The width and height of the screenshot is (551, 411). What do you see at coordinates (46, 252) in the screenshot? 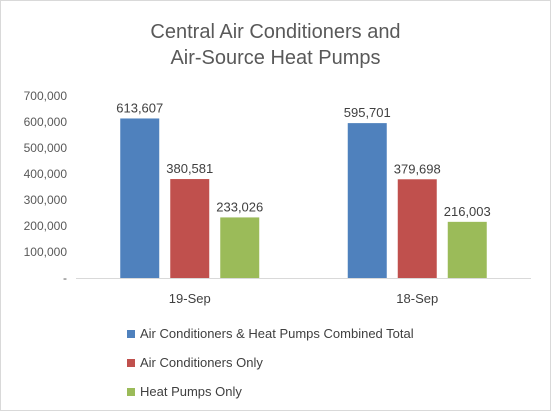
I see `y-tick-label: 100,000` at bounding box center [46, 252].